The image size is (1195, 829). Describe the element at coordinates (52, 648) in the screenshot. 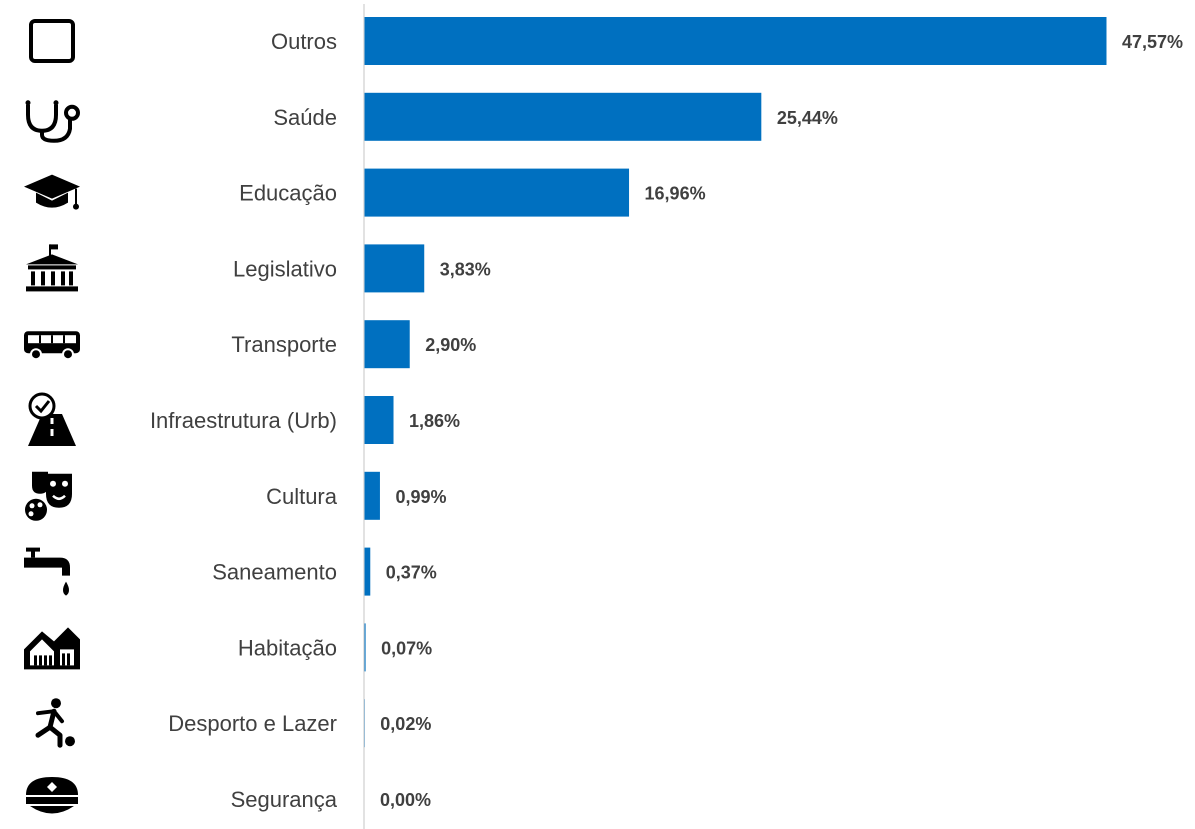

I see `houses-icon` at that location.